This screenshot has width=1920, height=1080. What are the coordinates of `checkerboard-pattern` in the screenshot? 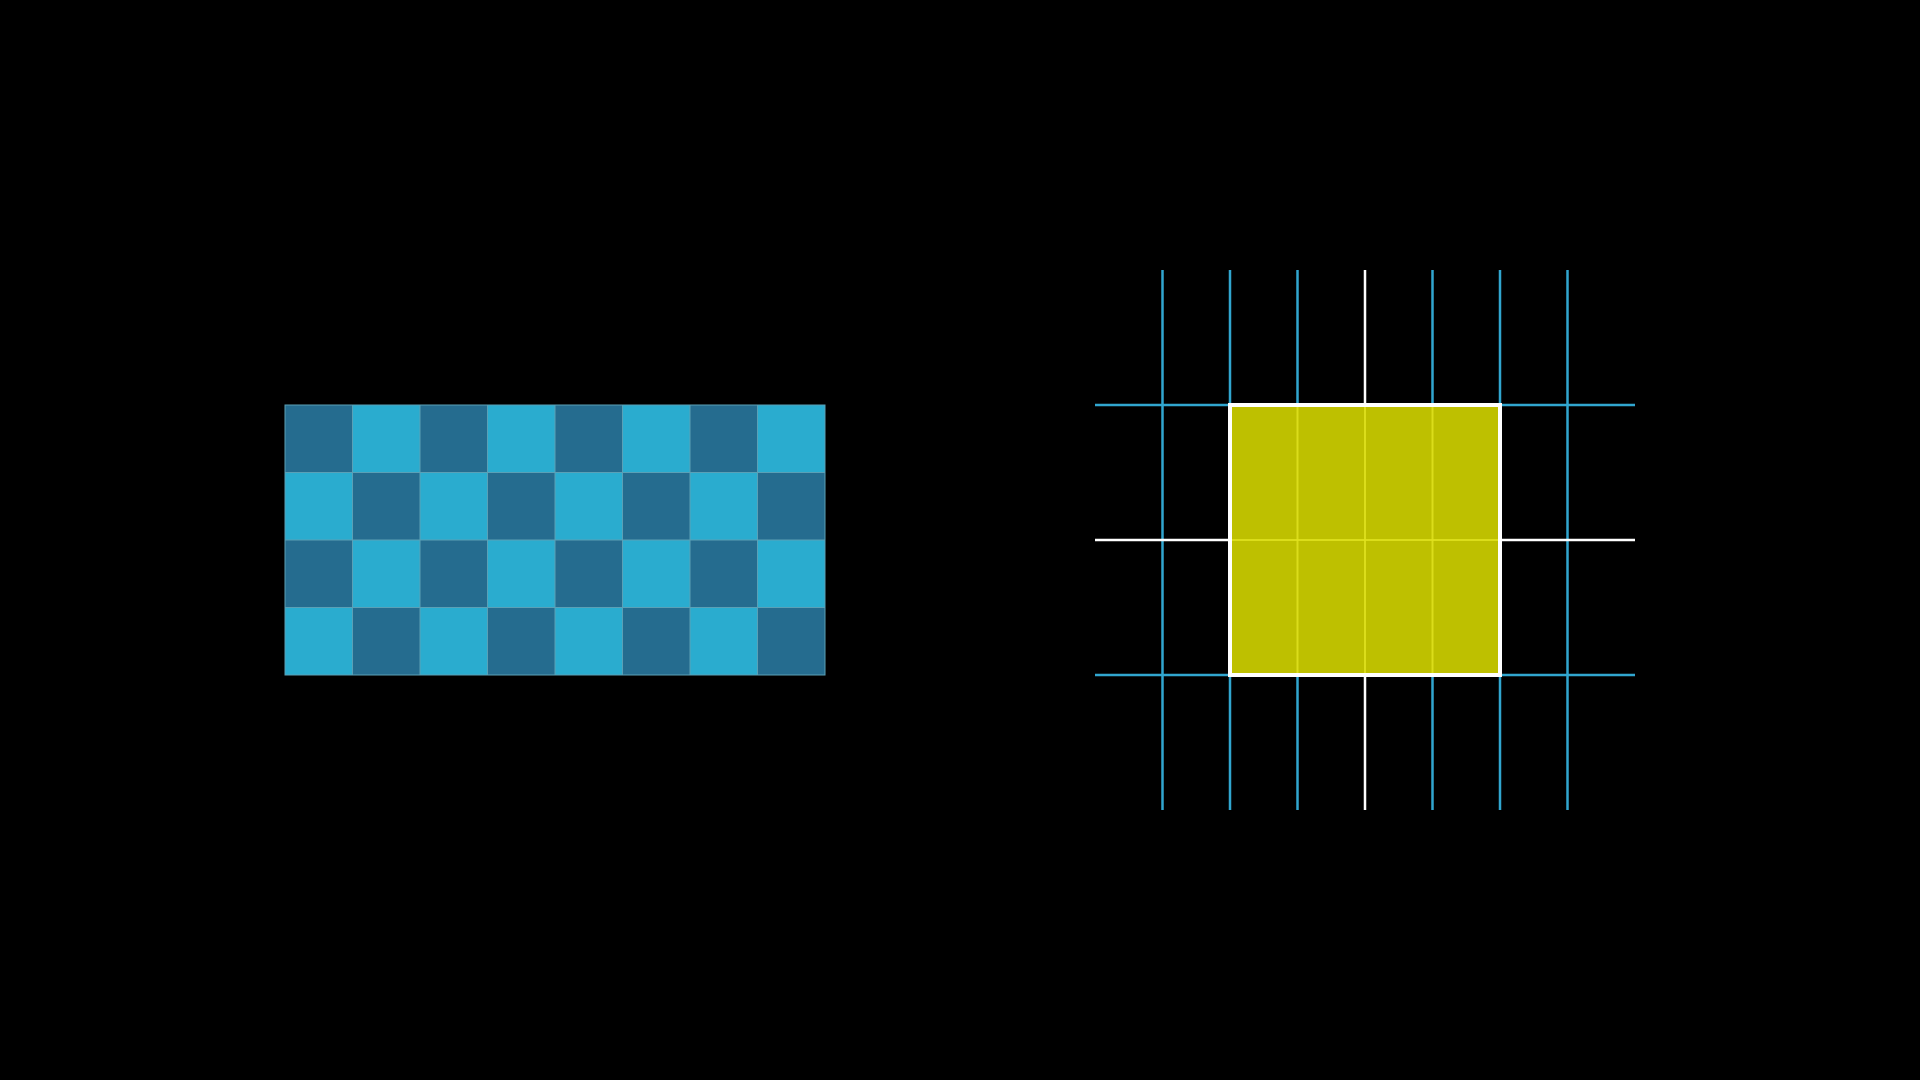 It's located at (555, 540).